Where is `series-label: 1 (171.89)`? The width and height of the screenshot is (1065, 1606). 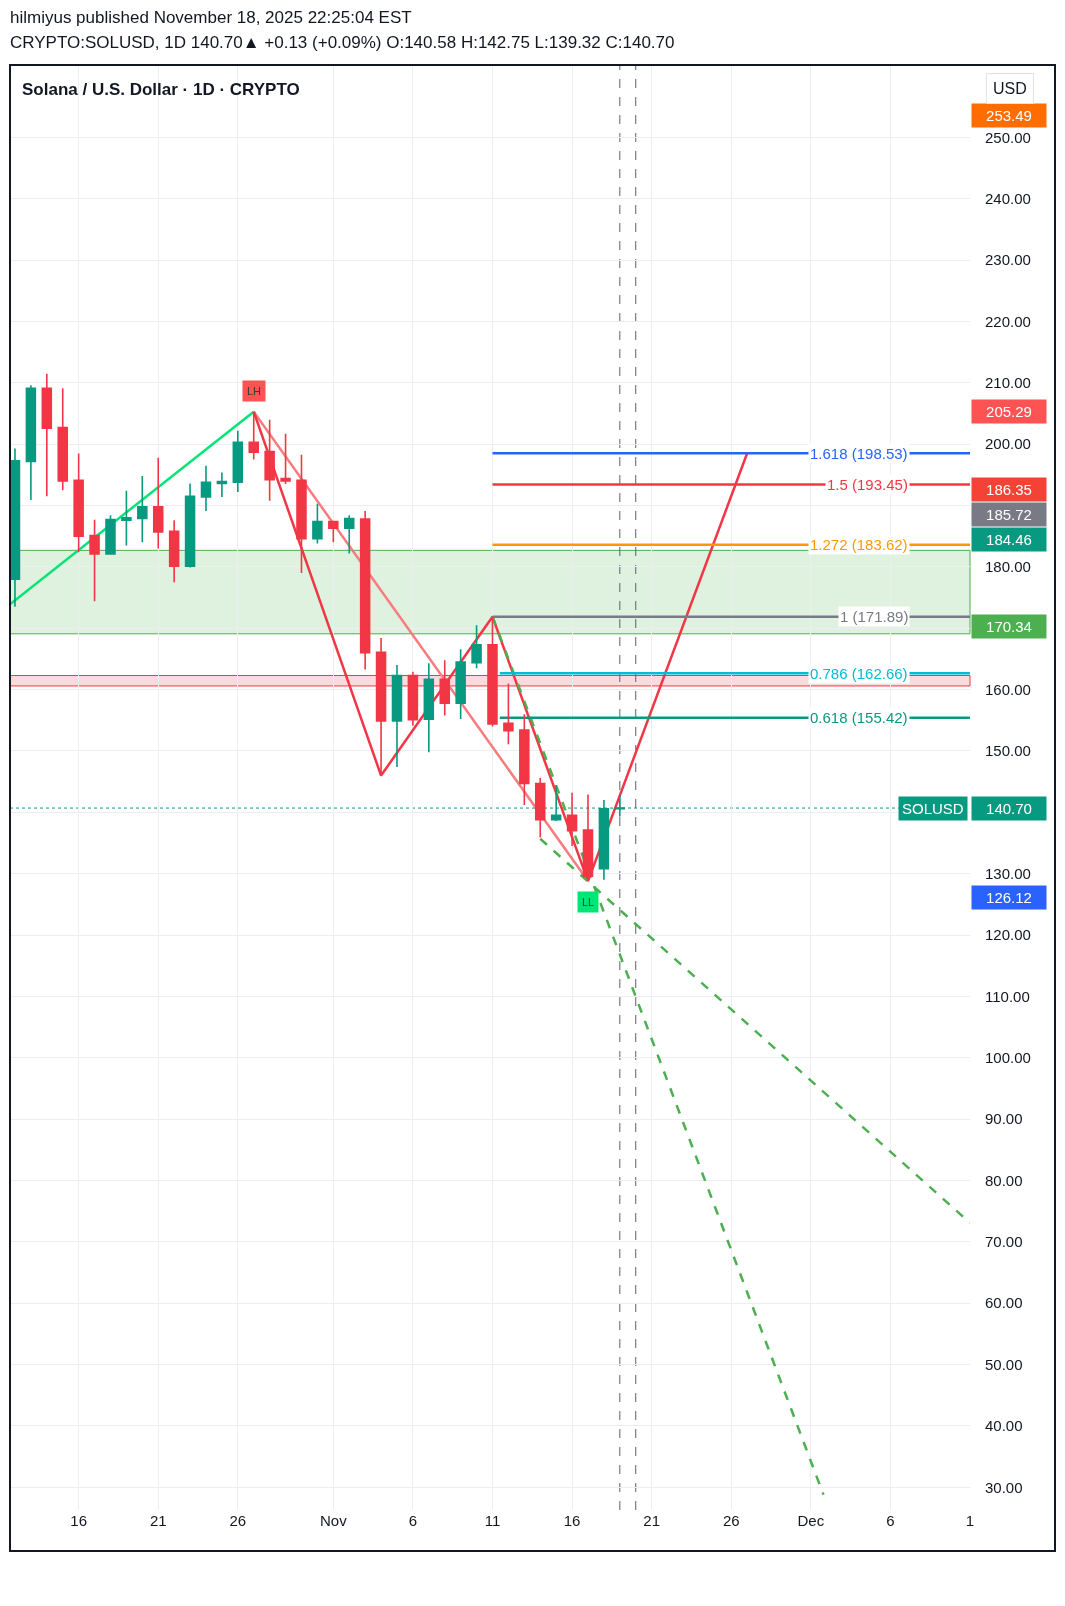
series-label: 1 (171.89) is located at coordinates (874, 616).